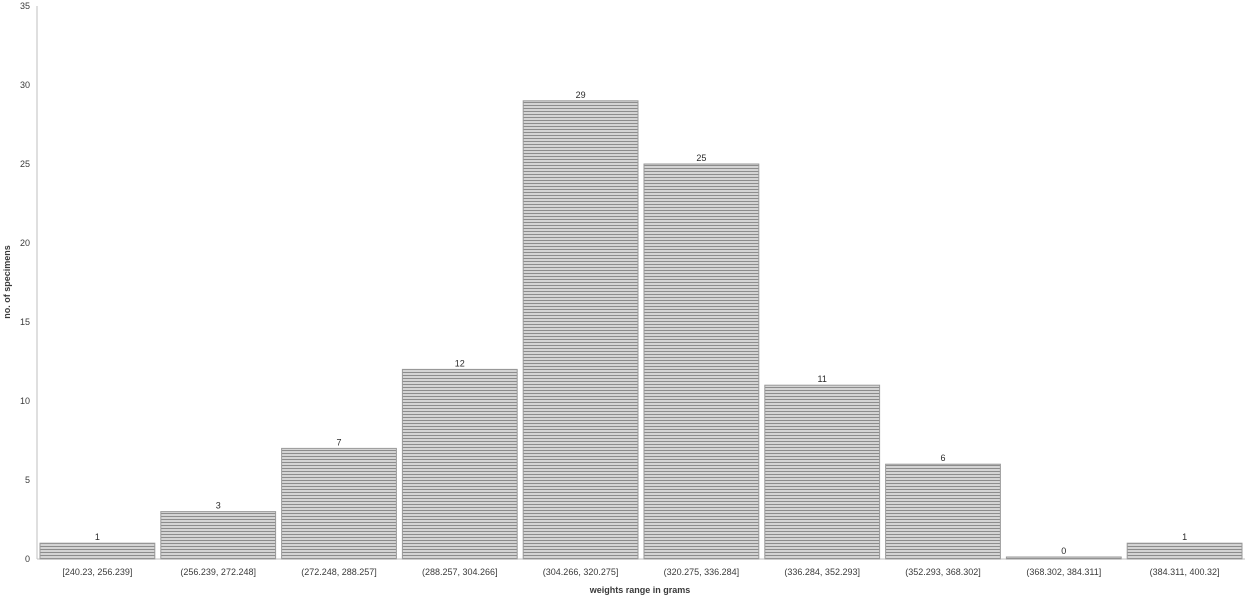 Image resolution: width=1251 pixels, height=604 pixels. What do you see at coordinates (701, 158) in the screenshot?
I see `bar-value-label: 25` at bounding box center [701, 158].